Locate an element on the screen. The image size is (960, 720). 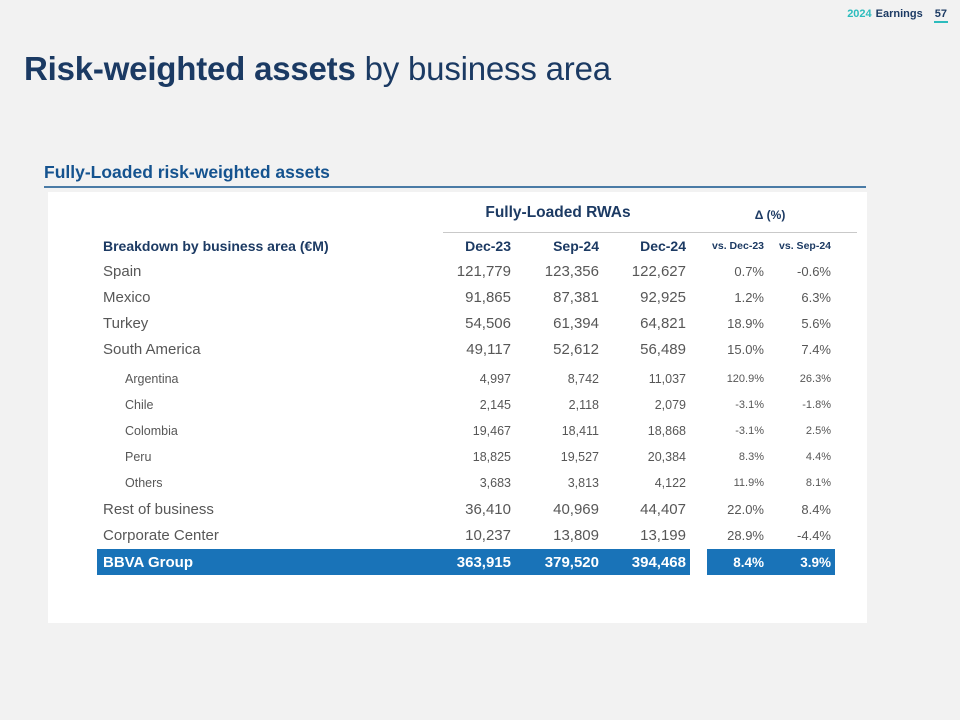
row-value: 56,489 is located at coordinates (663, 349).